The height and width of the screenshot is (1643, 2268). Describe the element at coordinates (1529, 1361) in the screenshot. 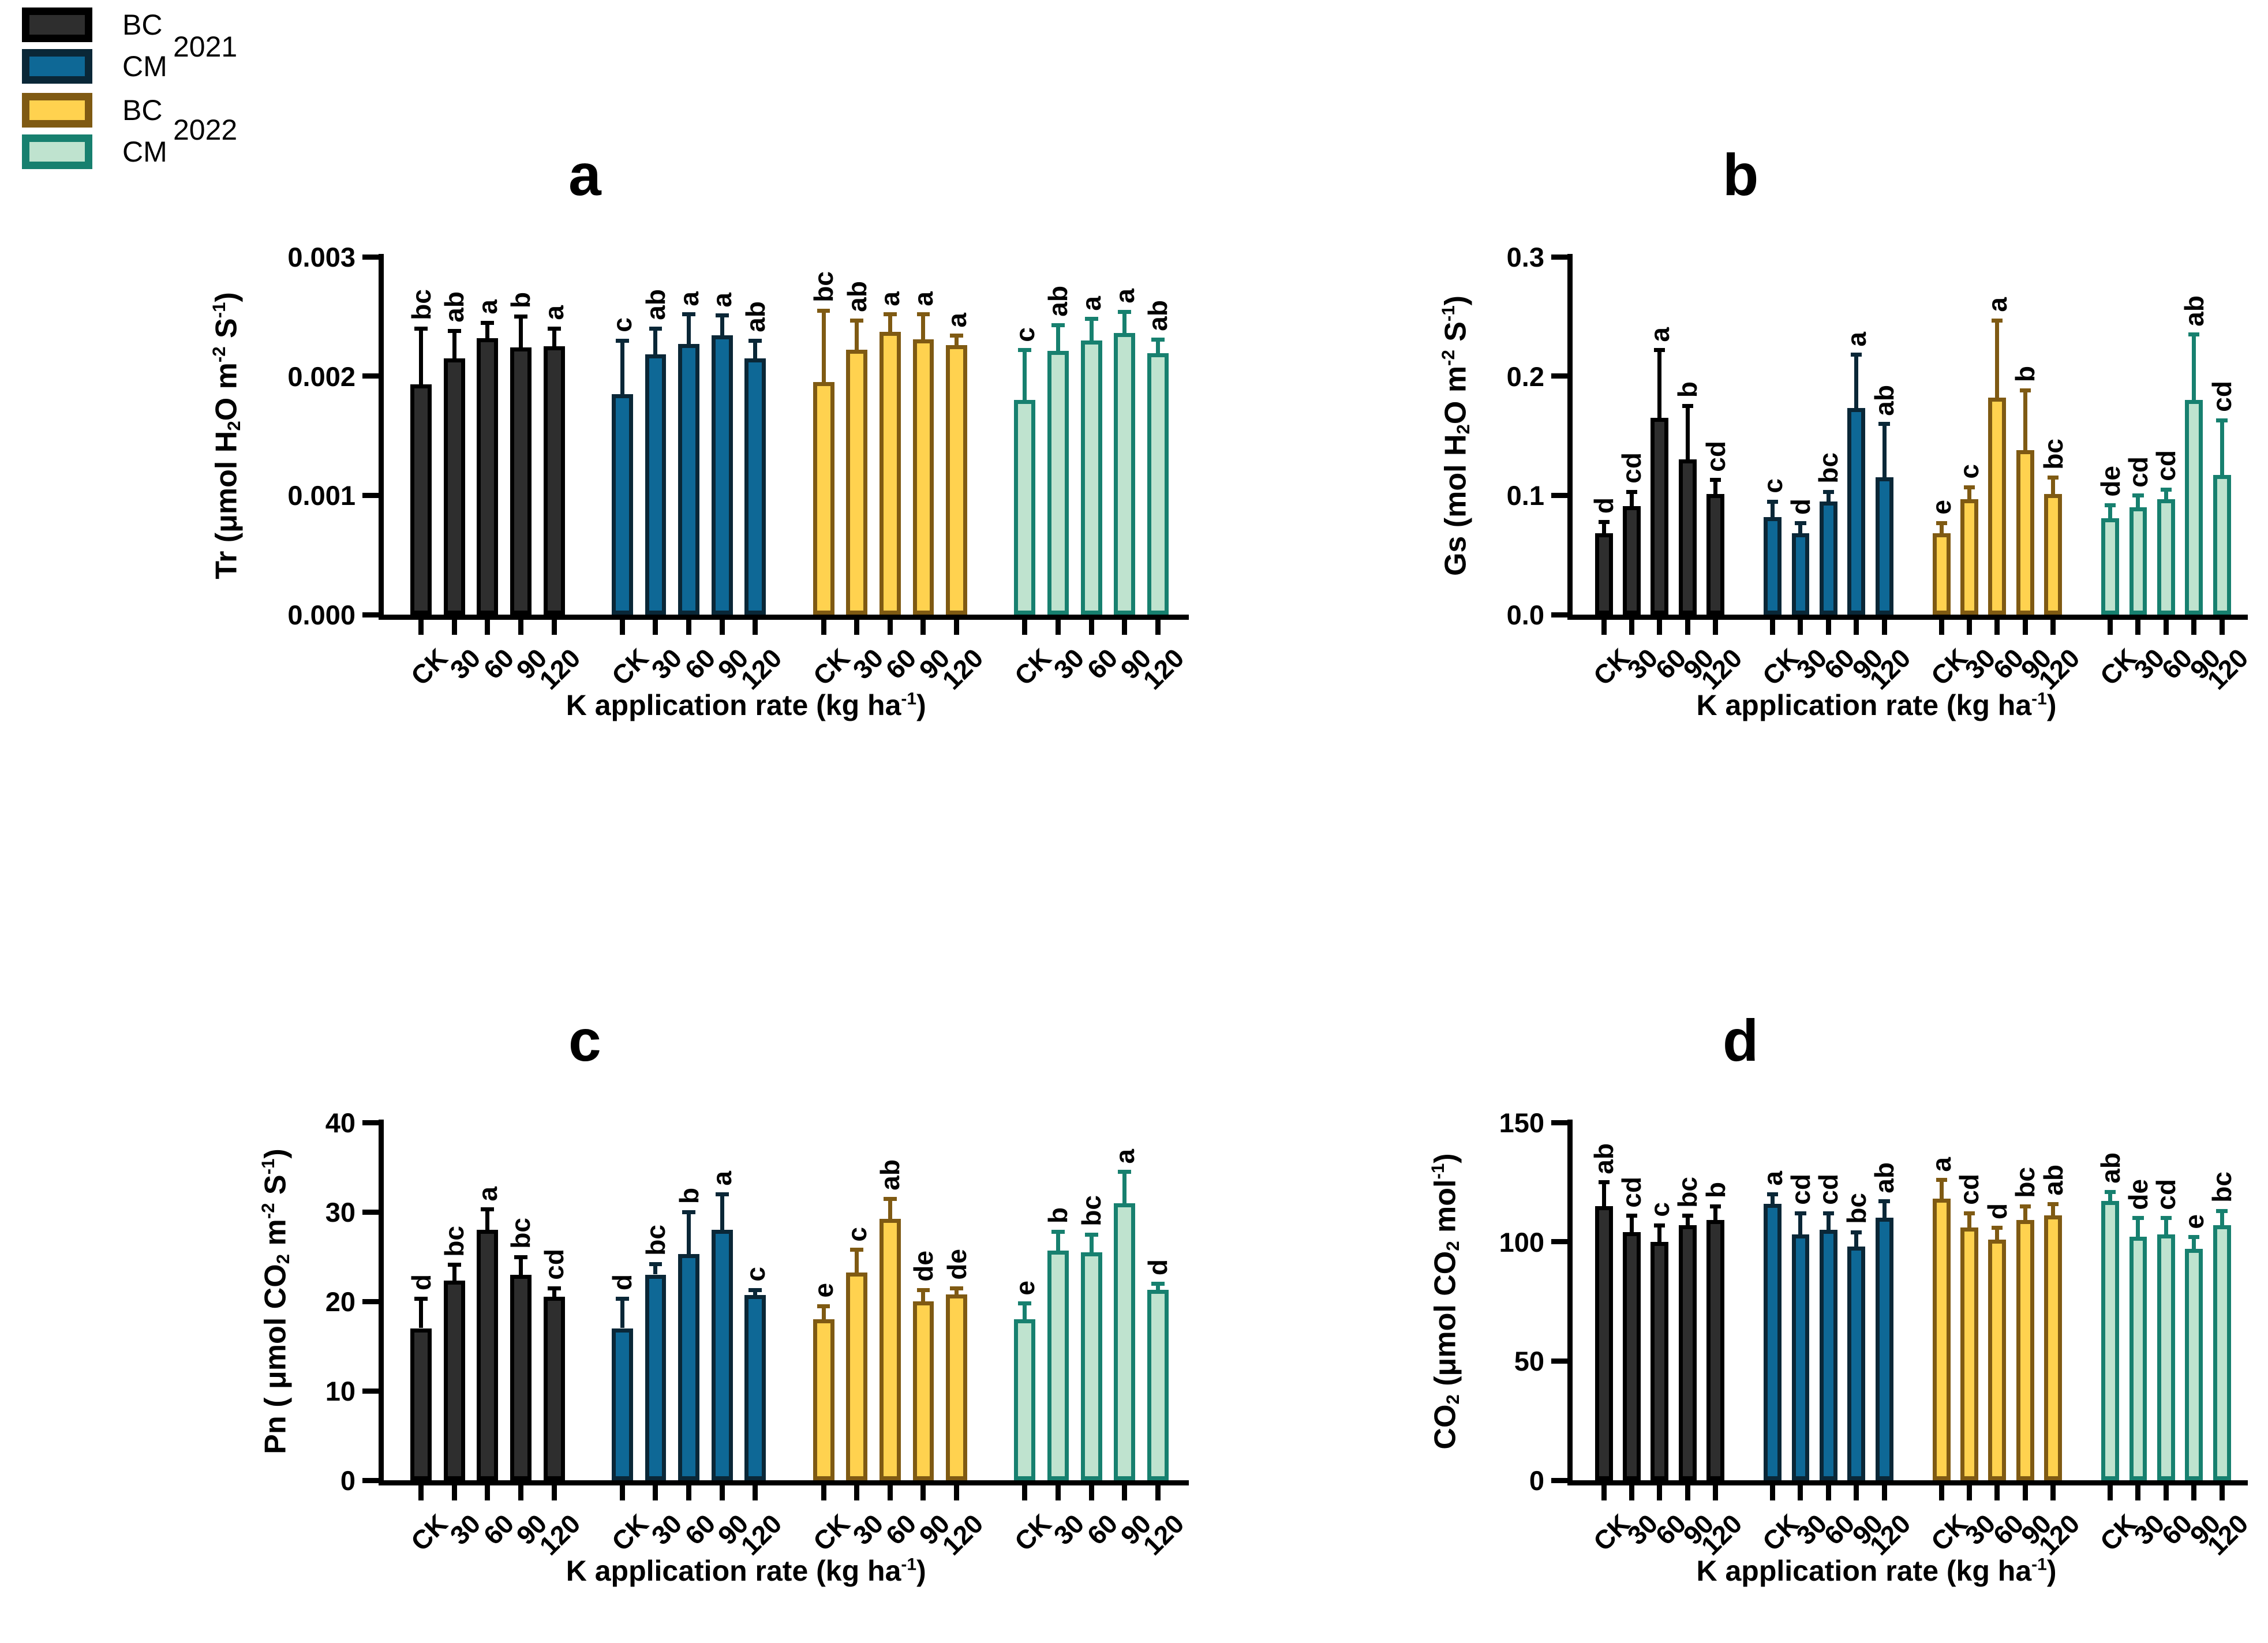

I see `y-tick-label: 50` at that location.